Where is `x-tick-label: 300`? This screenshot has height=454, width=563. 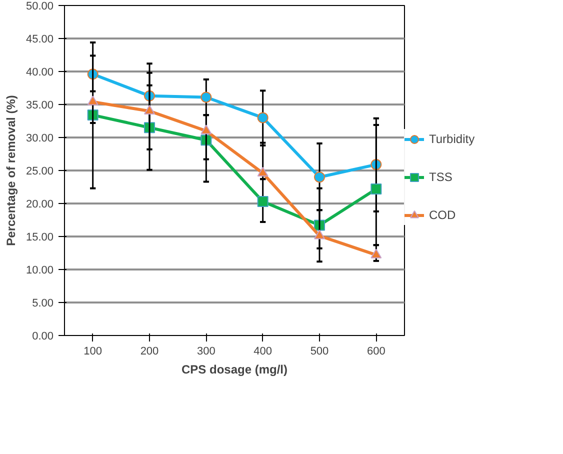 x-tick-label: 300 is located at coordinates (206, 352).